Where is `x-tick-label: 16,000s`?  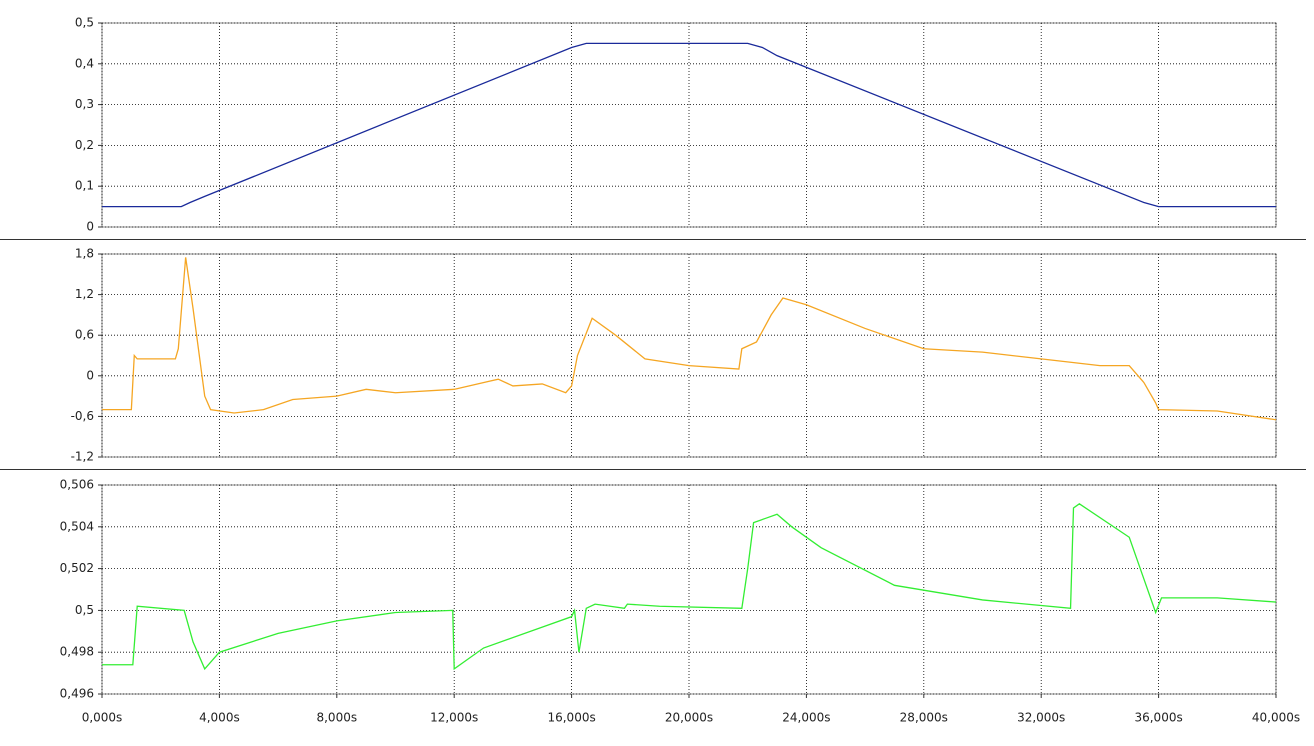 x-tick-label: 16,000s is located at coordinates (571, 718).